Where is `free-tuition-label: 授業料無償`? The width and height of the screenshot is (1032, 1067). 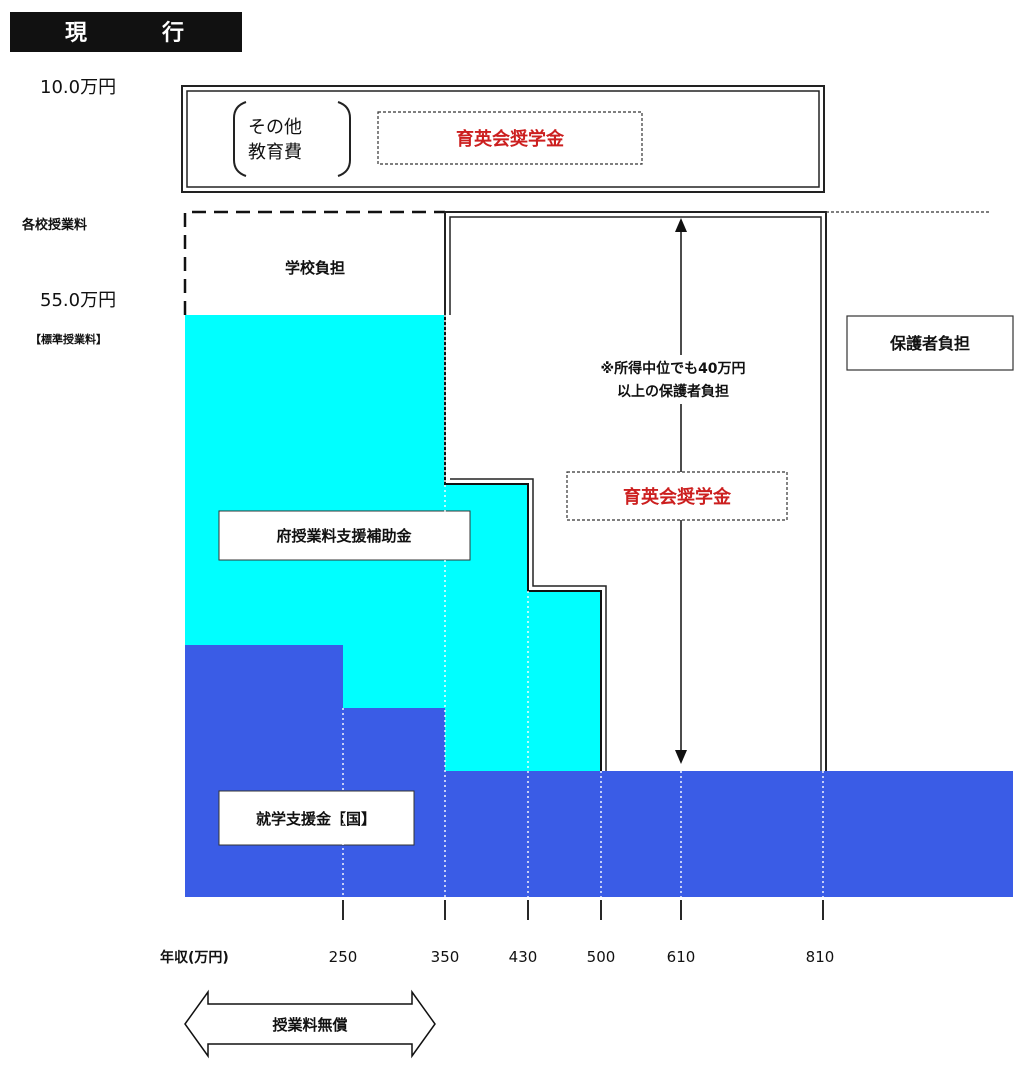
free-tuition-label: 授業料無償 is located at coordinates (310, 1025).